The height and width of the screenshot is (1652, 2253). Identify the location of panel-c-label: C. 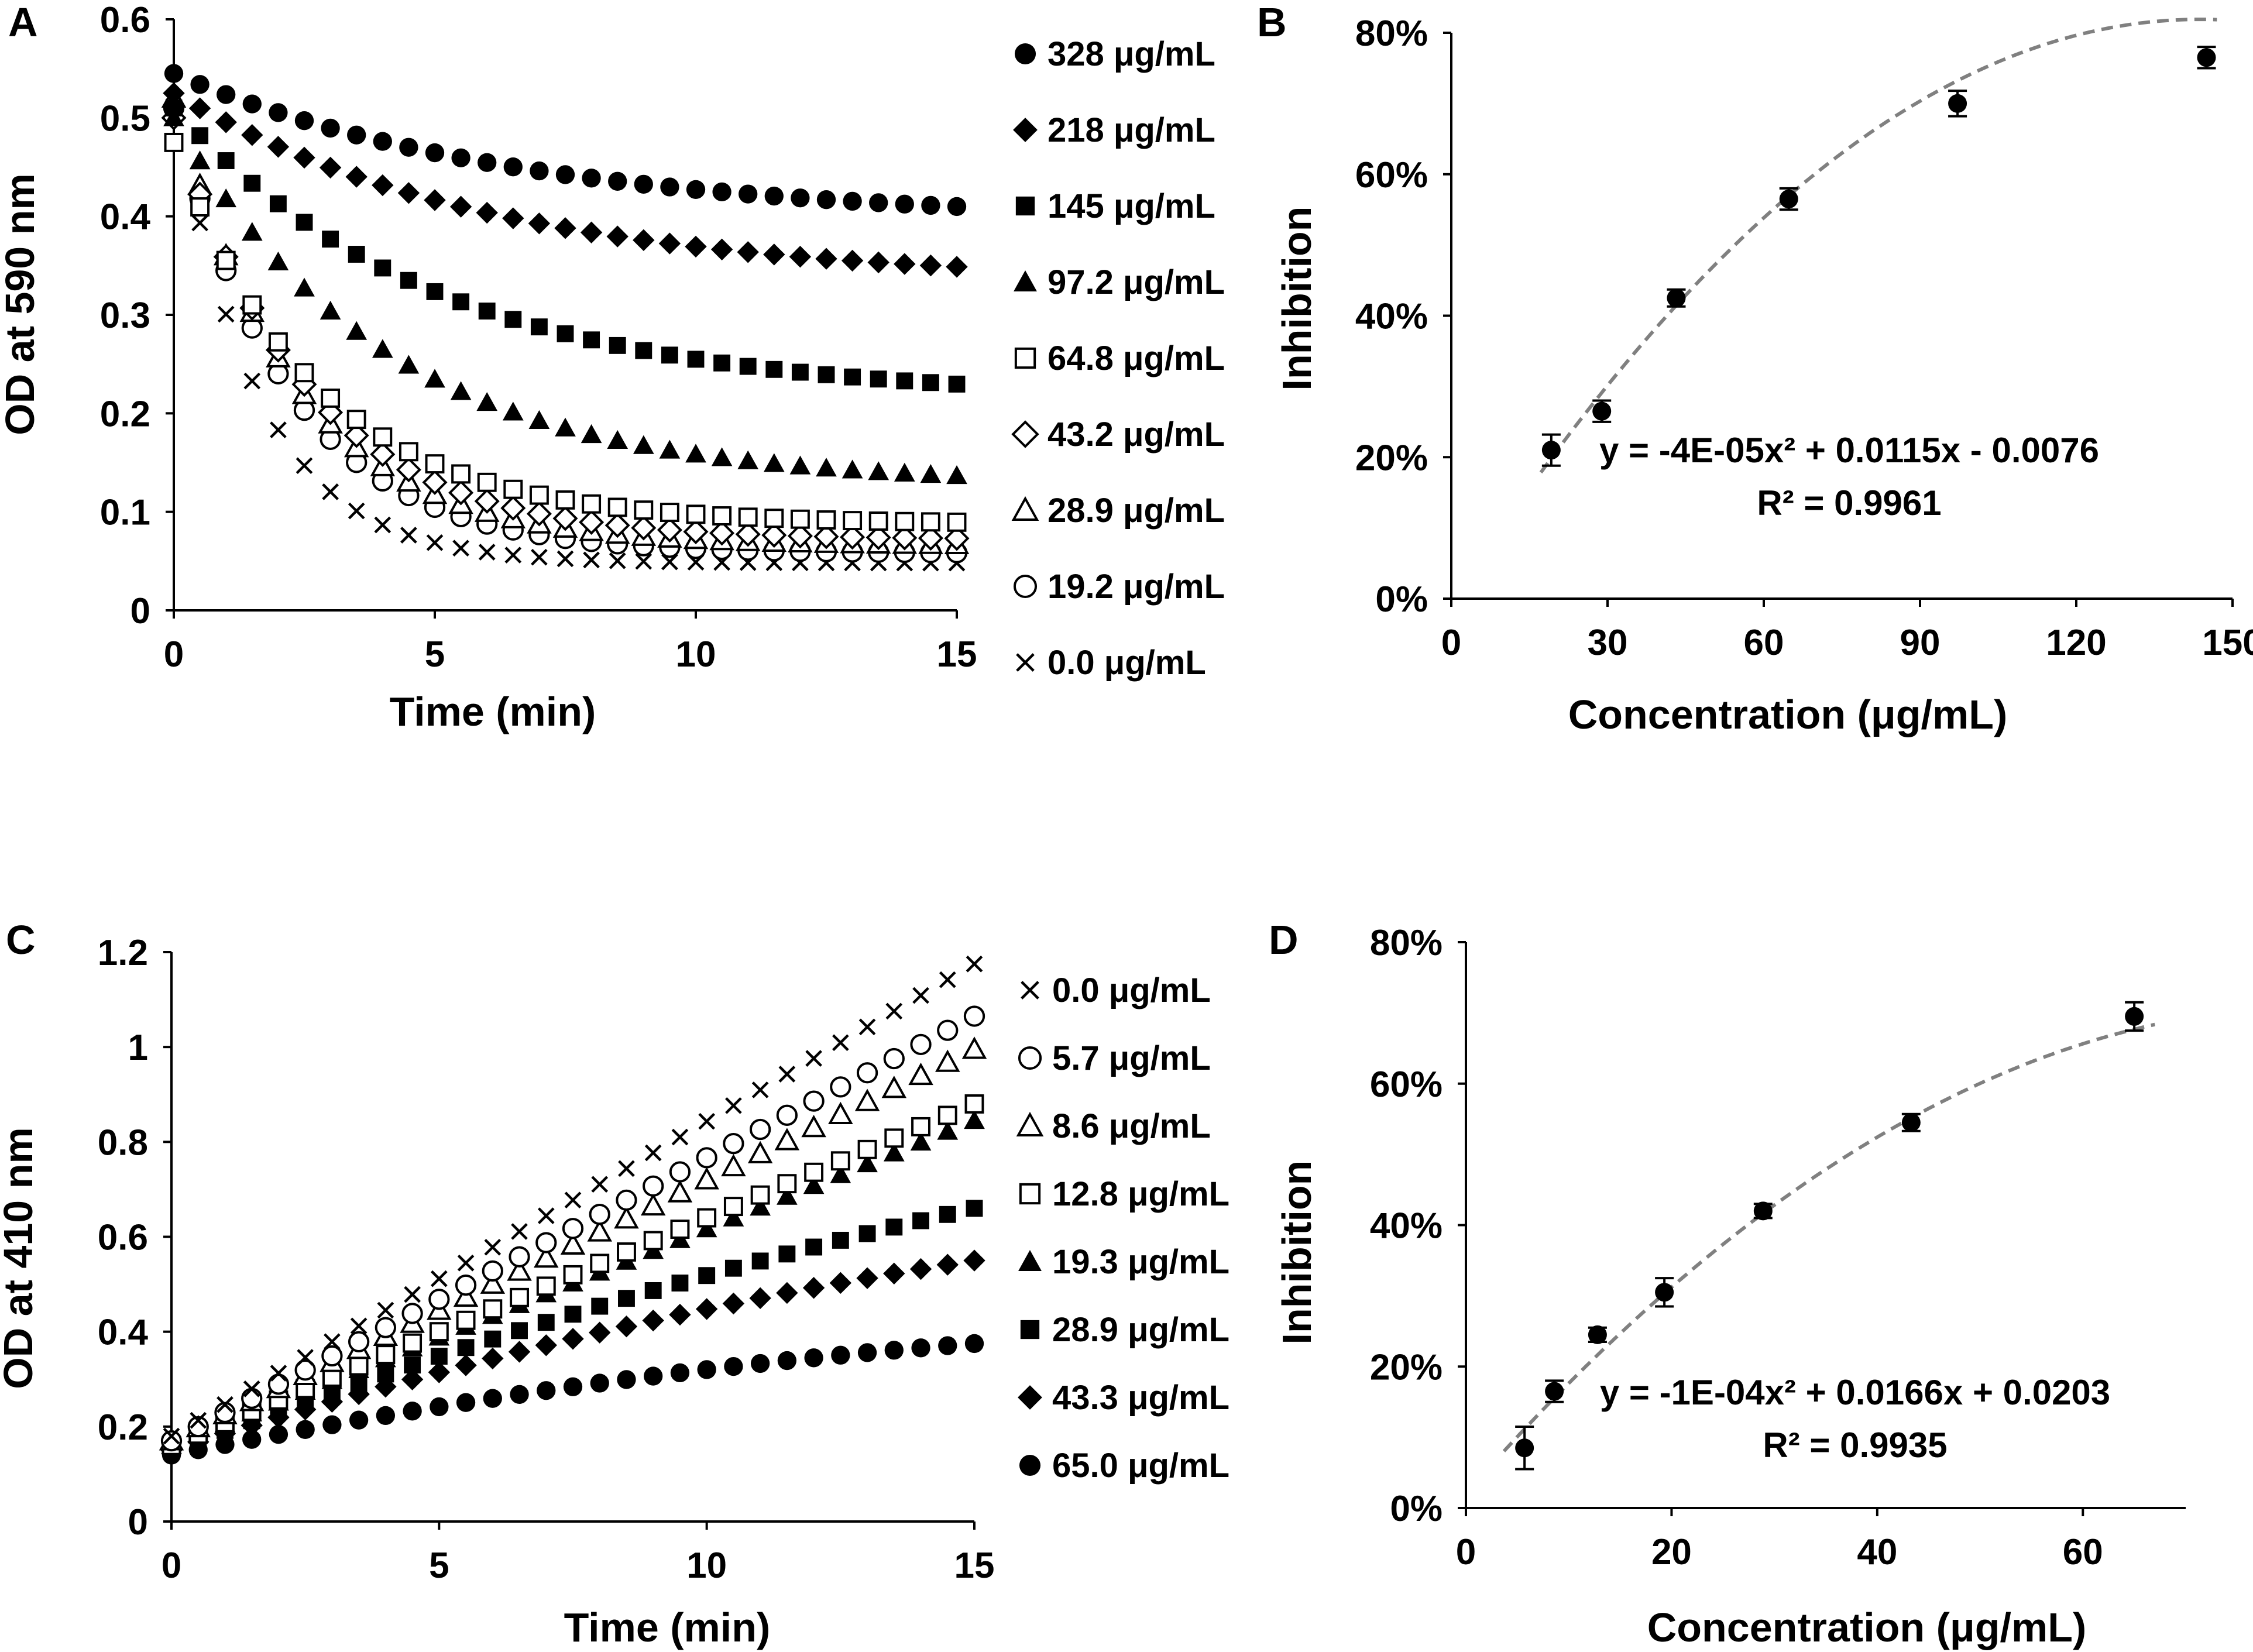
(21, 940).